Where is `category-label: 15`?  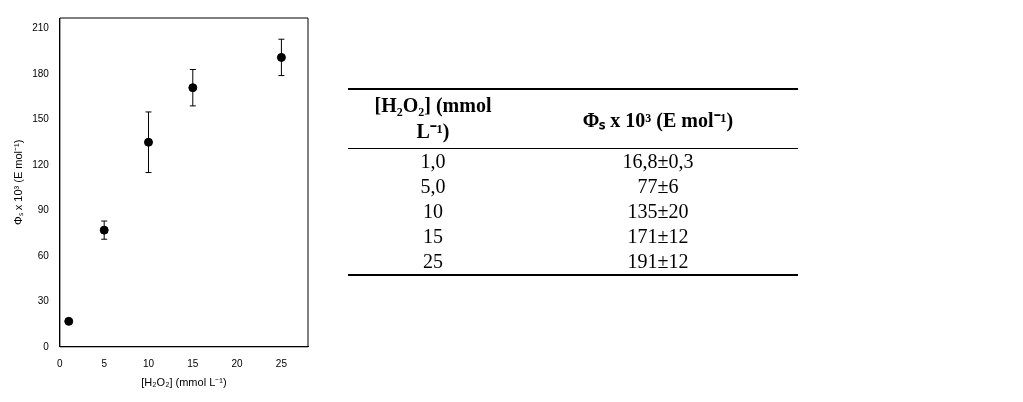
category-label: 15 is located at coordinates (433, 236).